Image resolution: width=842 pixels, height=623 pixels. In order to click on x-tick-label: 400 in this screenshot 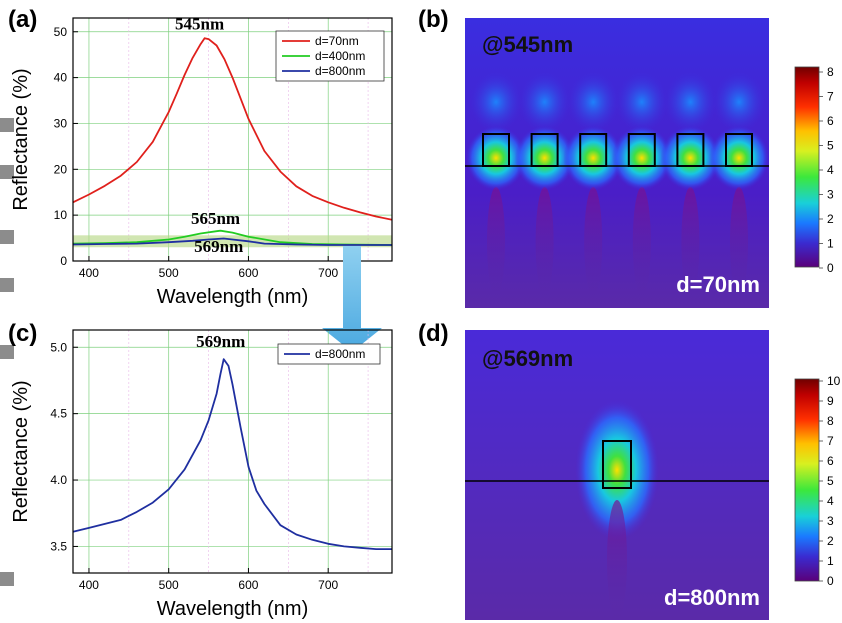, I will do `click(89, 273)`.